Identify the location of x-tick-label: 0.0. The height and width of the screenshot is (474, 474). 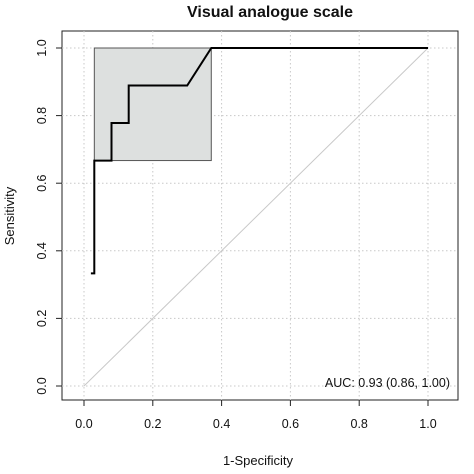
(83, 424).